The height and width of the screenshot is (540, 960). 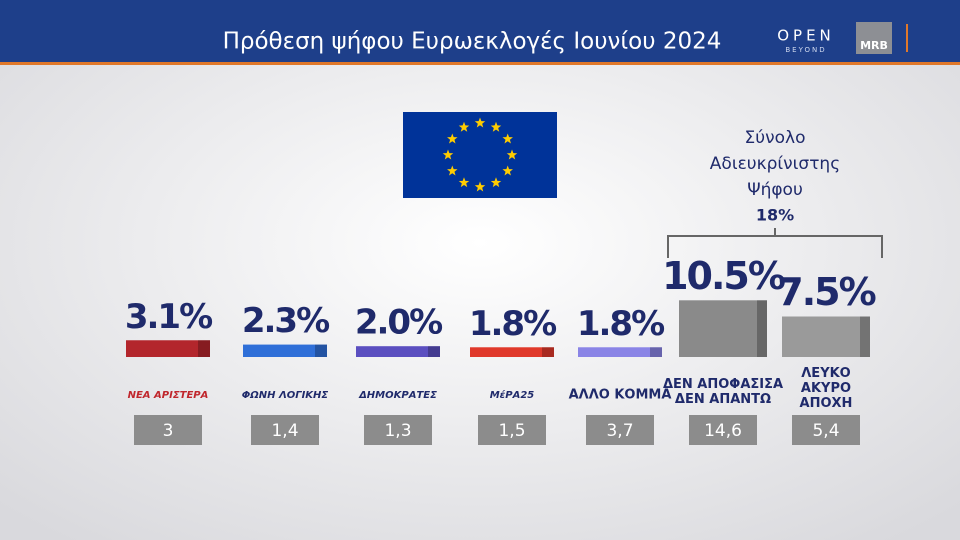 I want to click on category-label: ΑΛΛΟ ΚΟΜΜΑ, so click(x=620, y=395).